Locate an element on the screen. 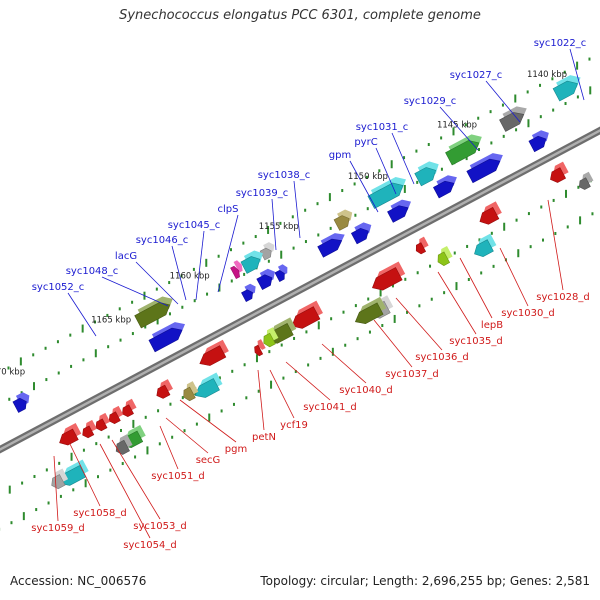  reverse-gene-label: secG is located at coordinates (208, 460).